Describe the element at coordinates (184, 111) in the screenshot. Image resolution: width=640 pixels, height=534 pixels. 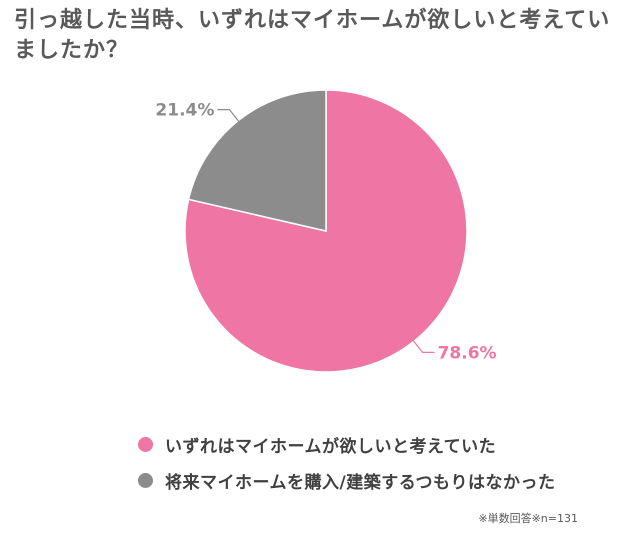
I see `data-label: 21.4%` at that location.